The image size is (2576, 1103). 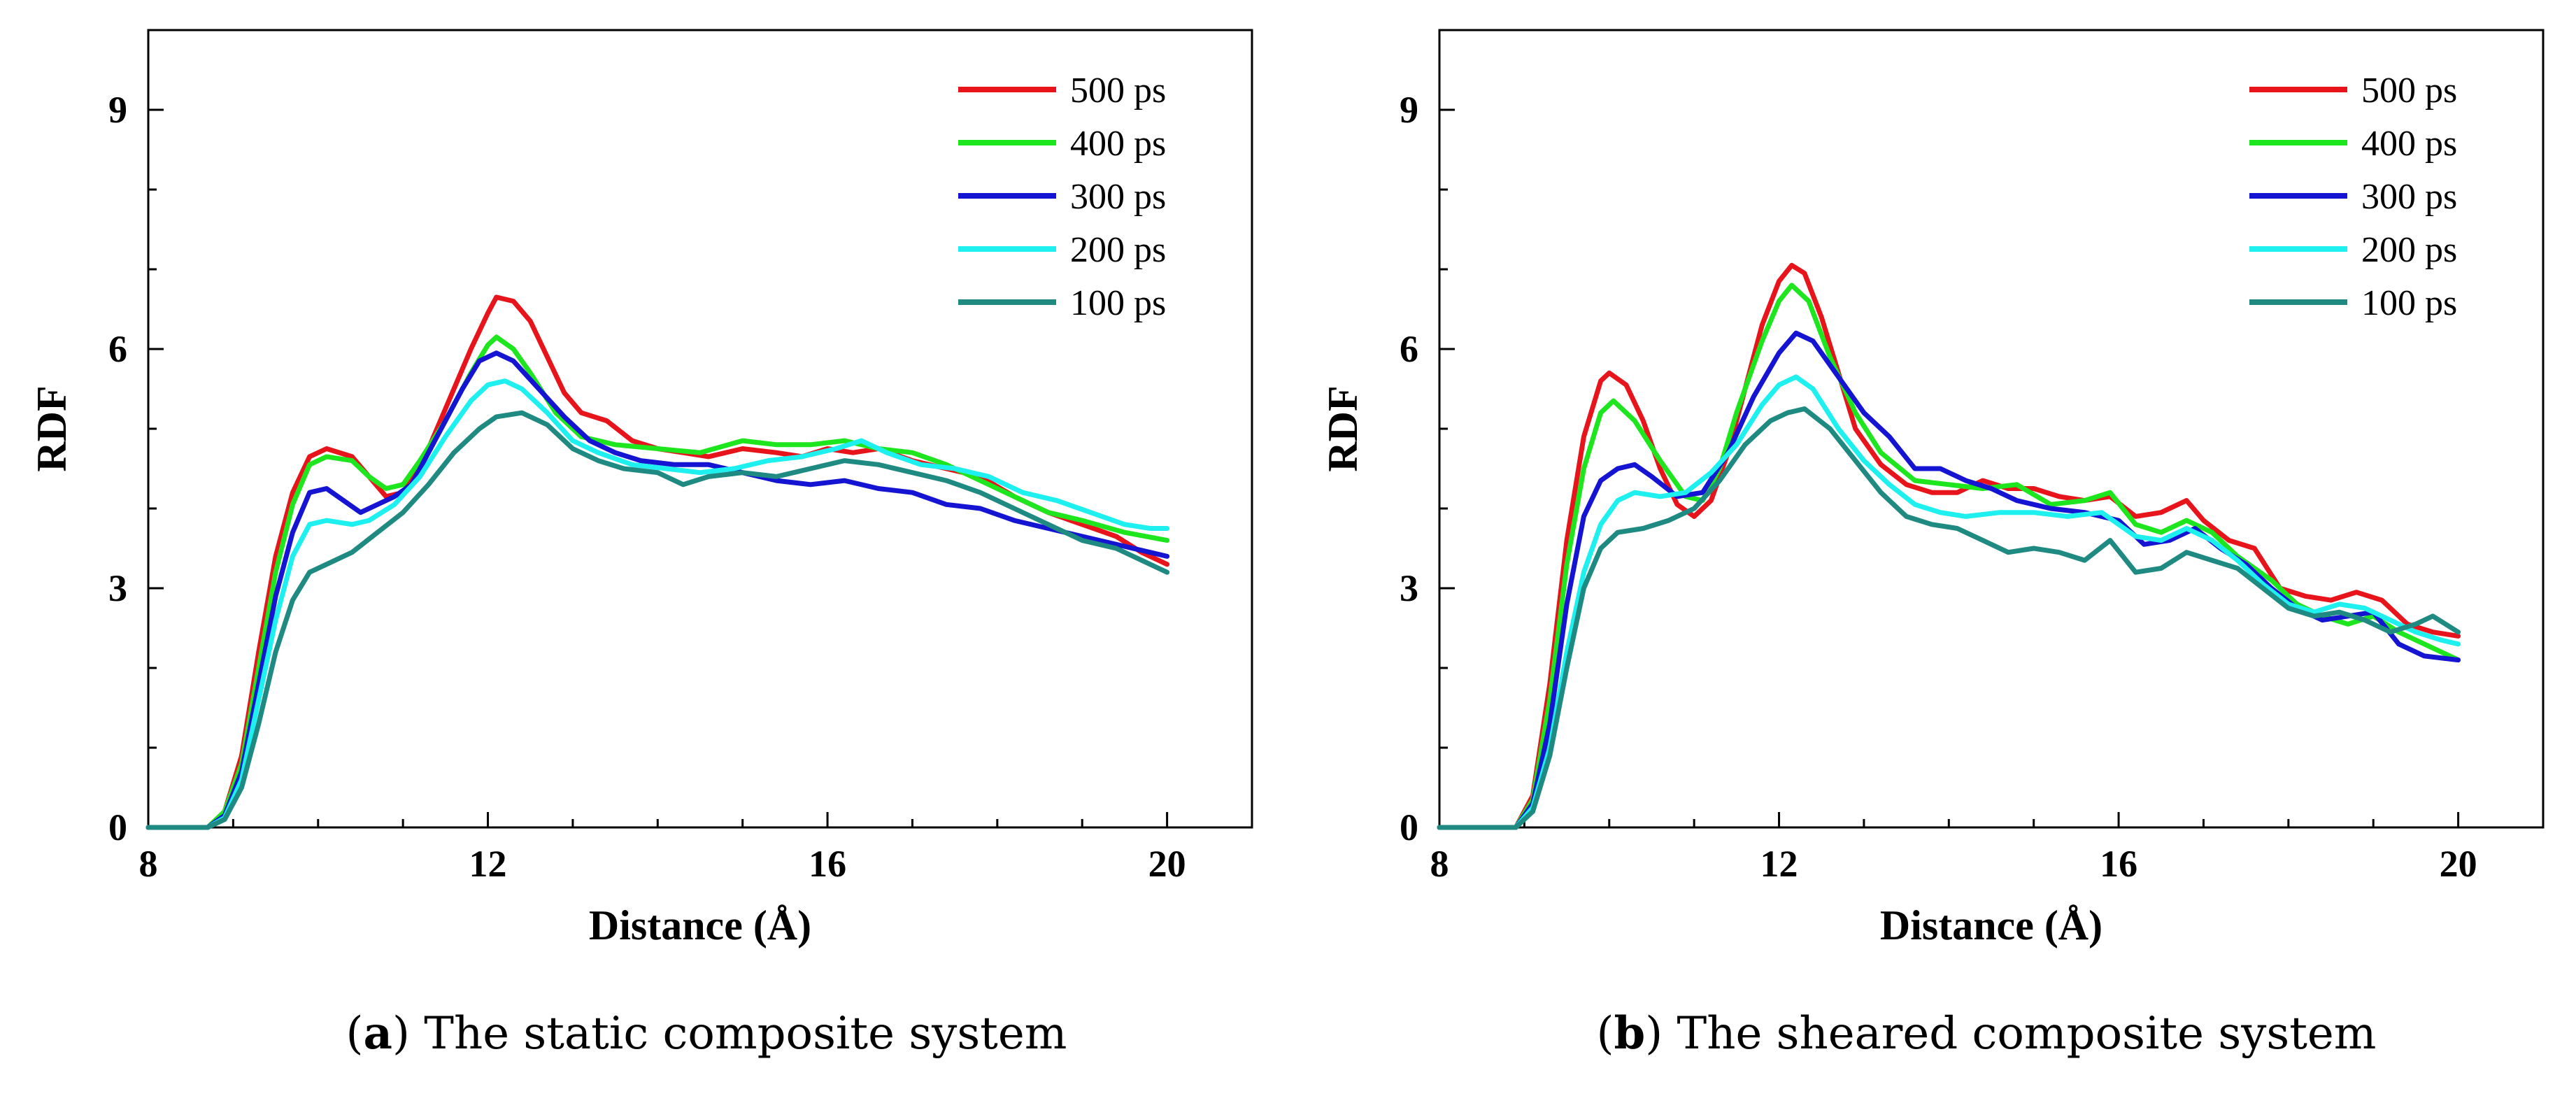 What do you see at coordinates (1343, 428) in the screenshot?
I see `p1-y-axis-label: RDF` at bounding box center [1343, 428].